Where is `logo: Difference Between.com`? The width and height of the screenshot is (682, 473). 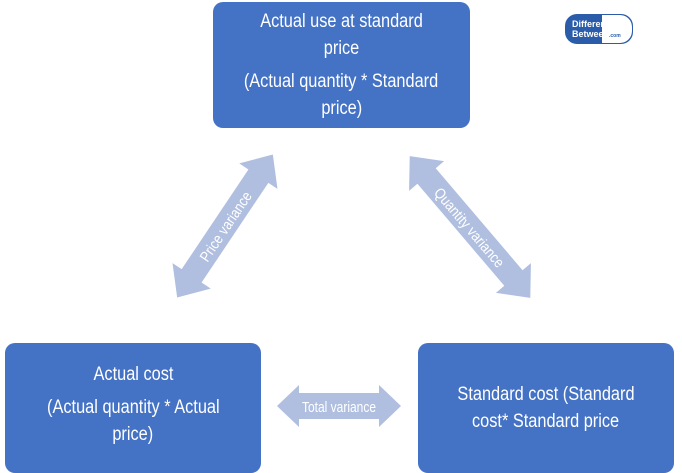
logo: Difference Between.com is located at coordinates (599, 29).